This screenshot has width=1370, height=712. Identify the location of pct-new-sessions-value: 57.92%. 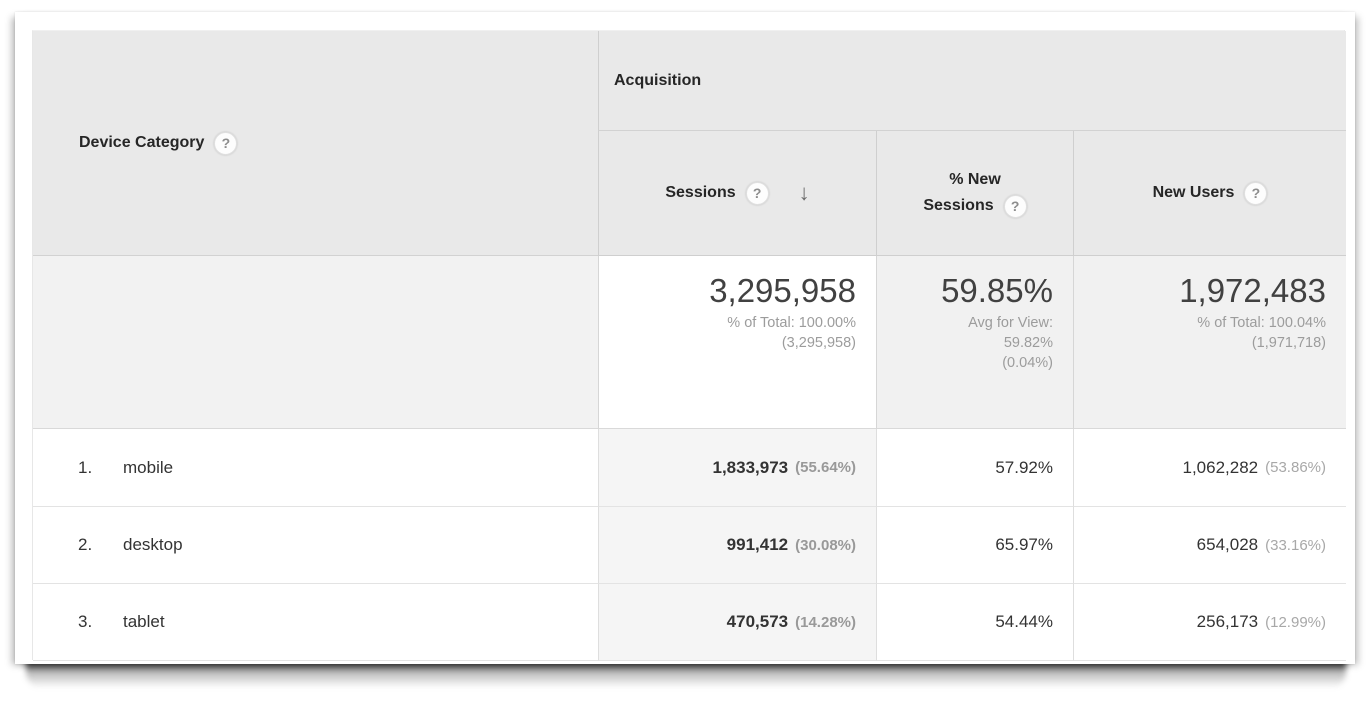
(1024, 467).